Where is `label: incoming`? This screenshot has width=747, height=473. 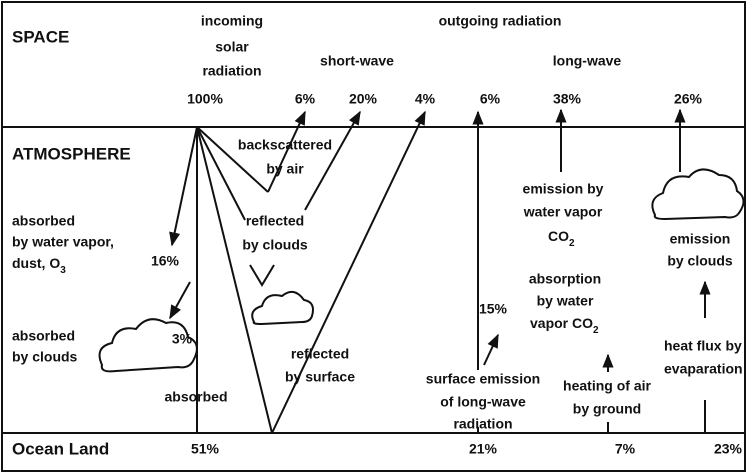 label: incoming is located at coordinates (232, 21).